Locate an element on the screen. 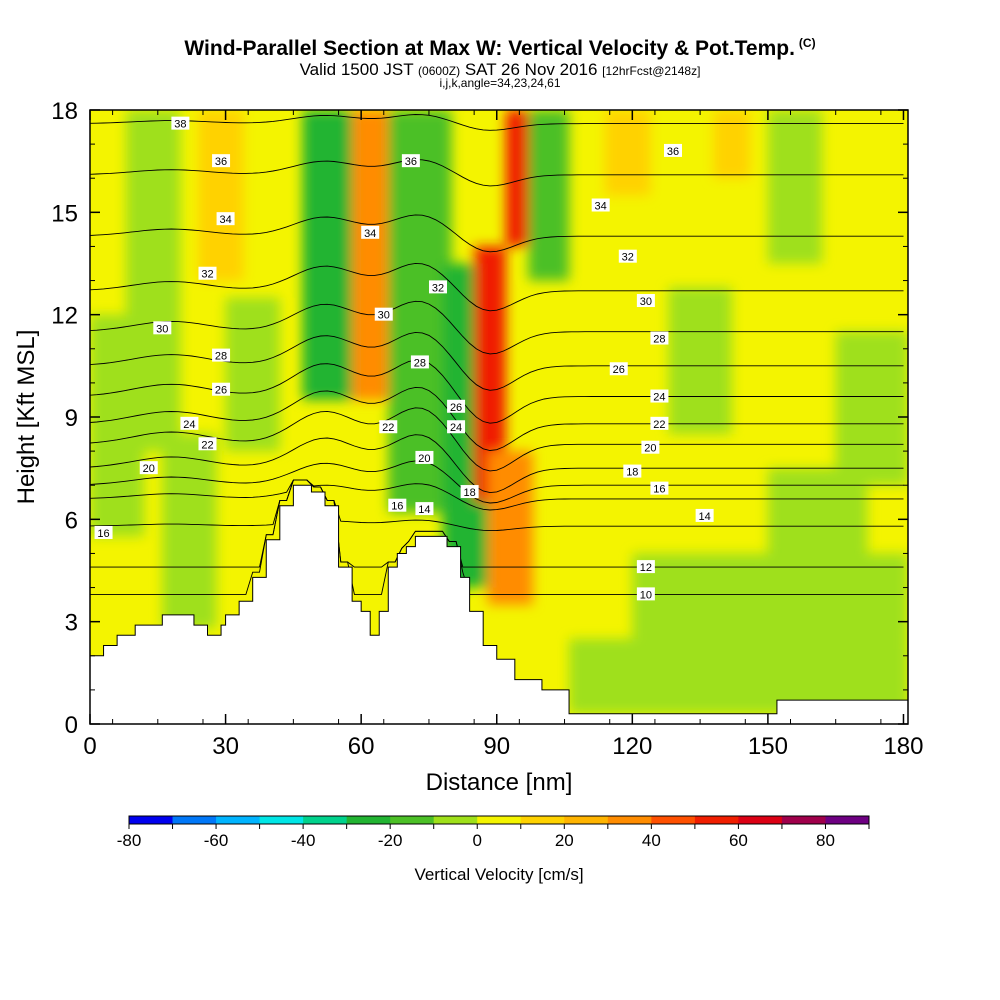  x-tick-label: 150 is located at coordinates (768, 746).